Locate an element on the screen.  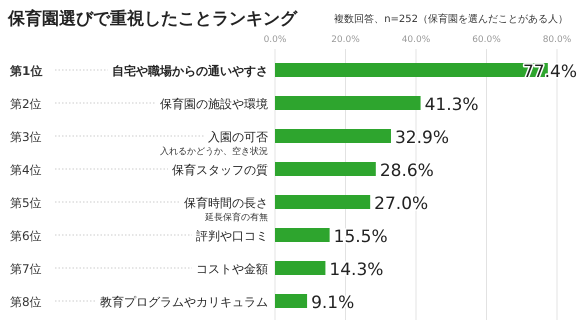
y-tick-label: 評判や口コミ is located at coordinates (232, 236).